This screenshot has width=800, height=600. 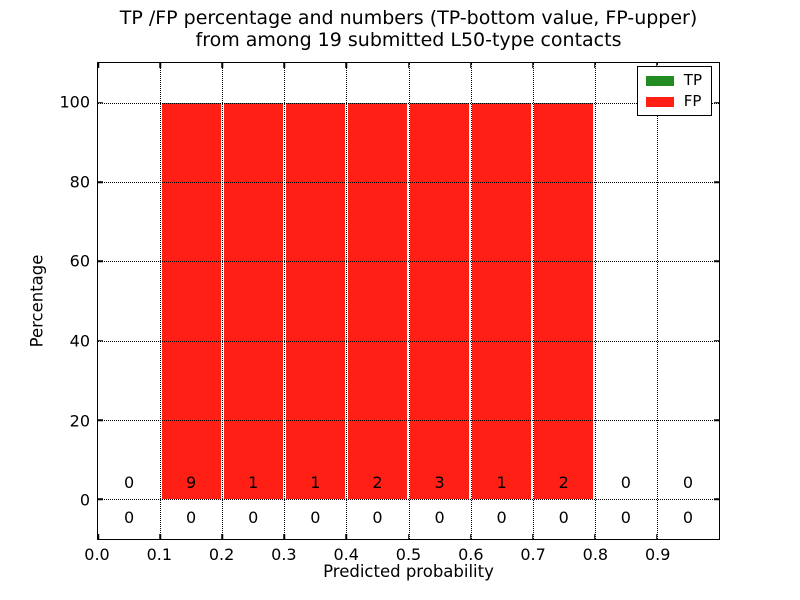 What do you see at coordinates (659, 101) in the screenshot?
I see `fp-legend-swatch` at bounding box center [659, 101].